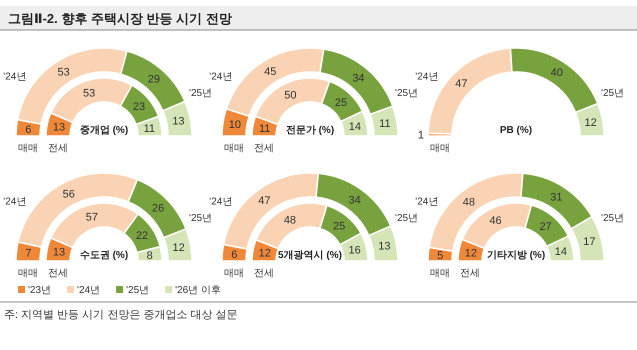 The width and height of the screenshot is (637, 350). I want to click on data-label: 57, so click(92, 218).